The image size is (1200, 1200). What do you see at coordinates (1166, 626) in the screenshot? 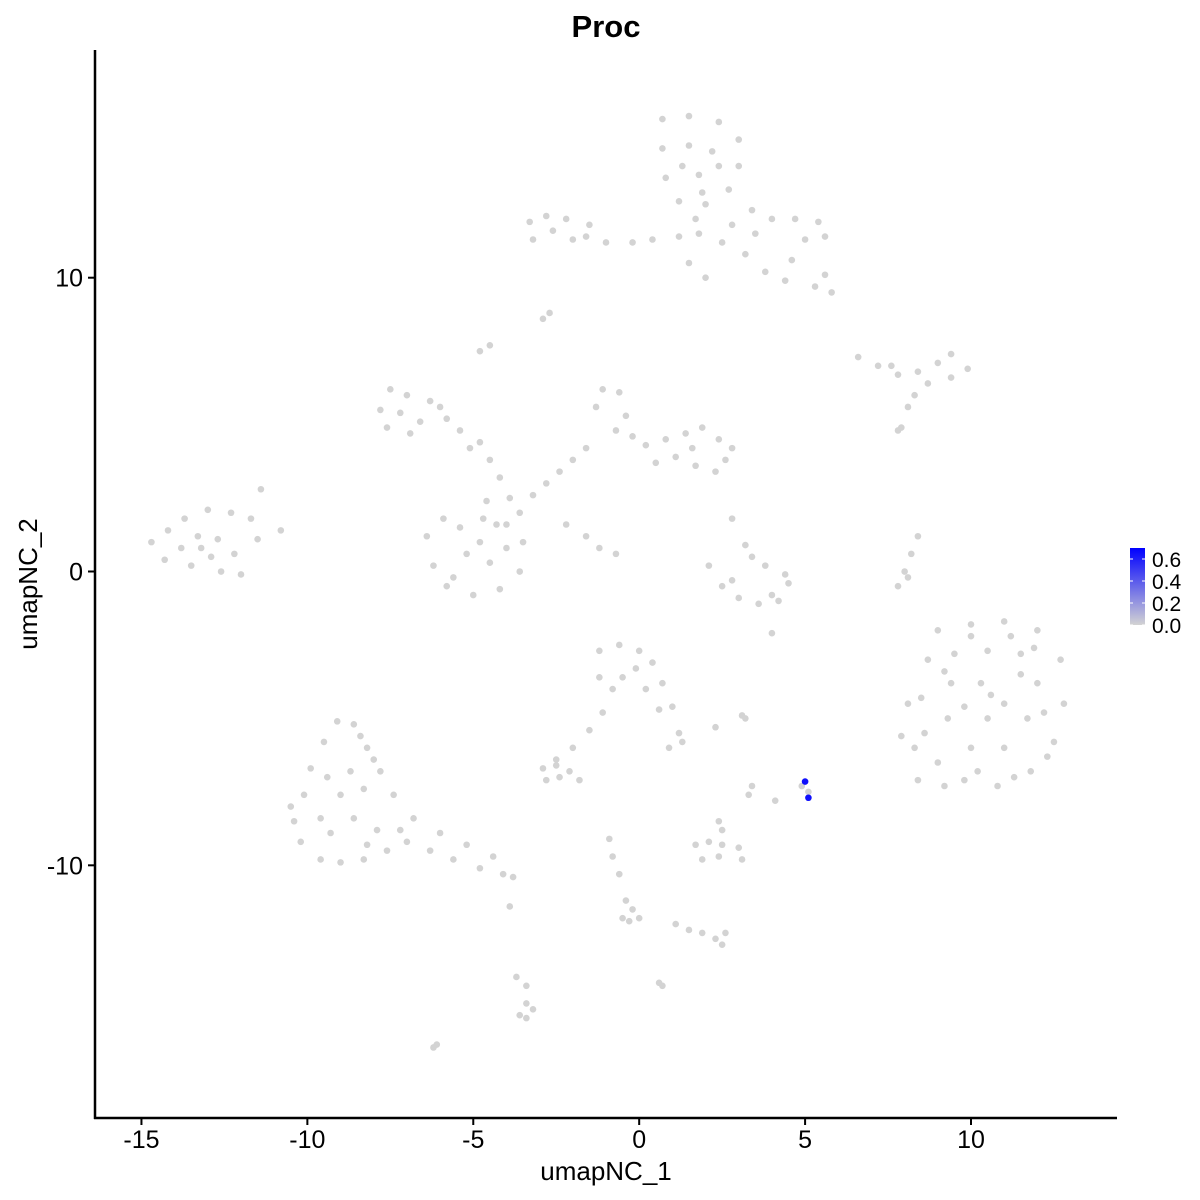
I see `colorbar-tick-label: 0.0` at bounding box center [1166, 626].